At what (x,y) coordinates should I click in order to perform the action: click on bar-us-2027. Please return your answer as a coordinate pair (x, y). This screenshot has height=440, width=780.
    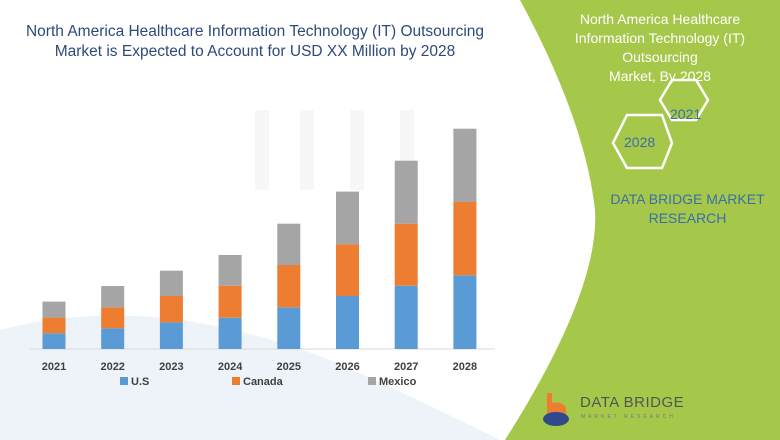
    Looking at the image, I should click on (406, 317).